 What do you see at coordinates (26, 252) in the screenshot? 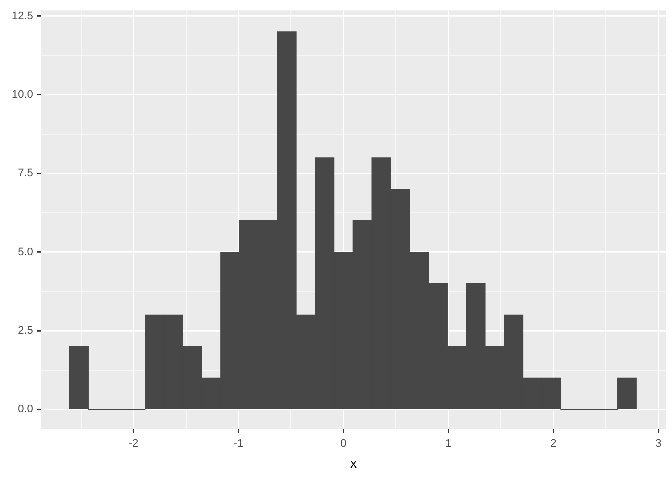
I see `y-tick-label: 5.0` at bounding box center [26, 252].